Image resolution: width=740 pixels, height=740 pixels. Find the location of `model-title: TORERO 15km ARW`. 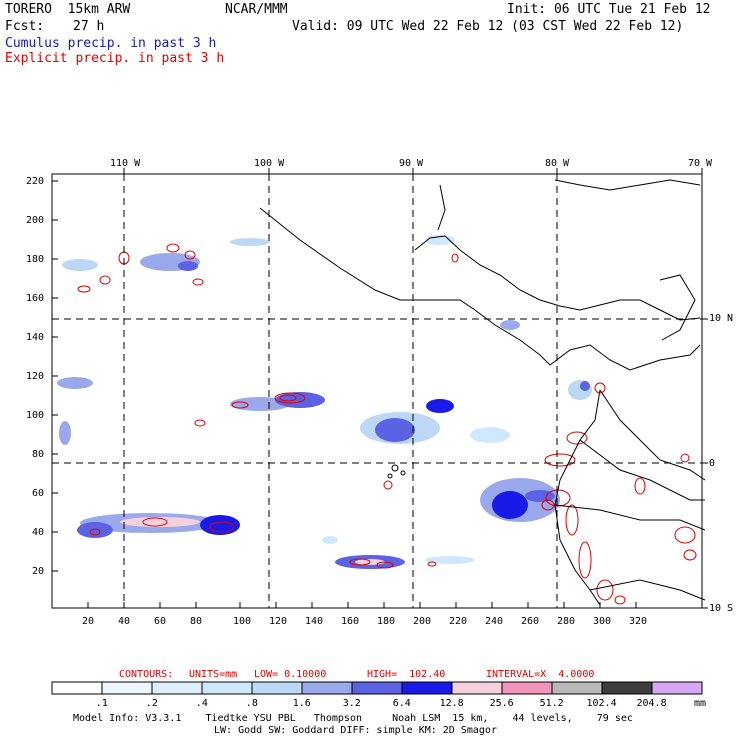

model-title: TORERO 15km ARW is located at coordinates (68, 9).